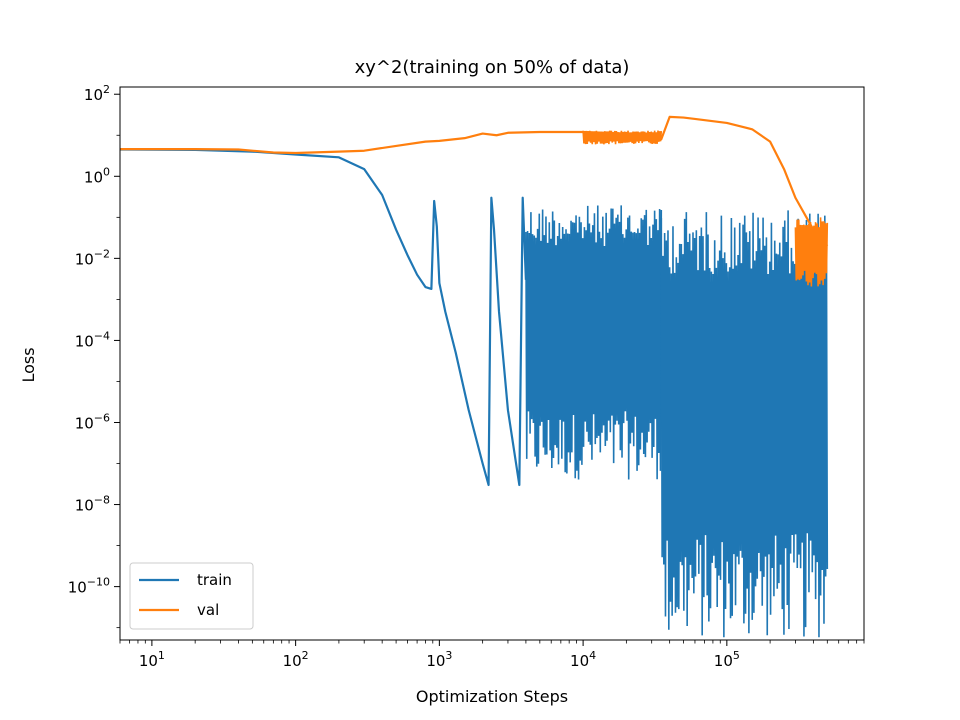 This screenshot has height=720, width=960. I want to click on x-tick-label: 10⁴, so click(583, 659).